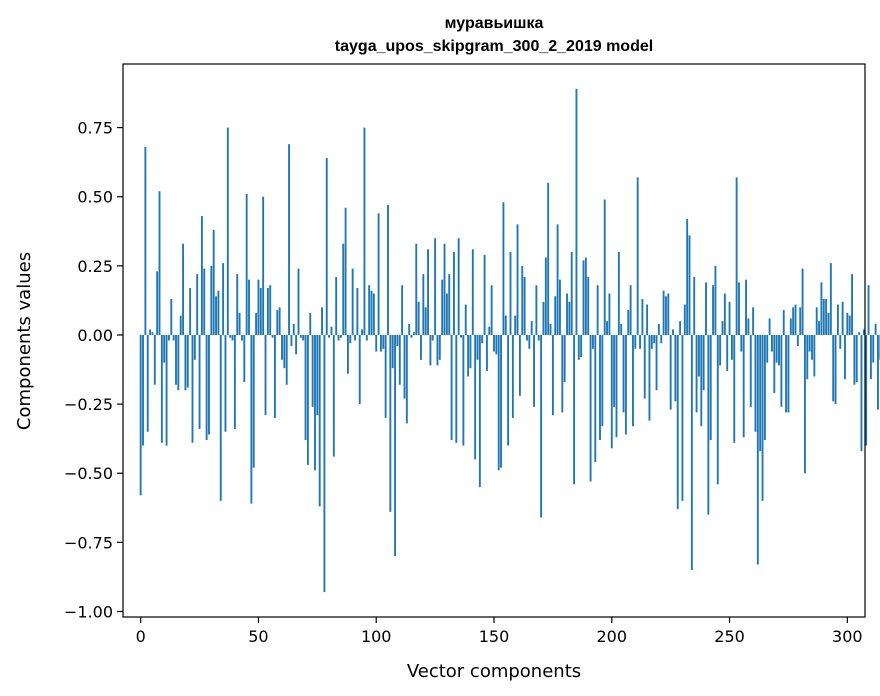  What do you see at coordinates (95, 266) in the screenshot?
I see `y-tick-label: 0.25` at bounding box center [95, 266].